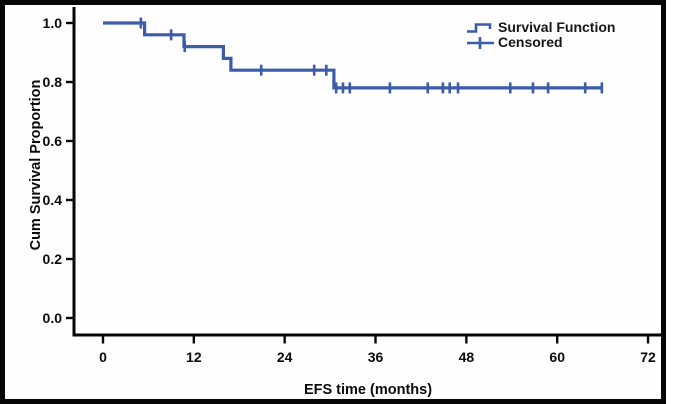 Image resolution: width=674 pixels, height=404 pixels. Describe the element at coordinates (480, 42) in the screenshot. I see `plus-icon` at that location.